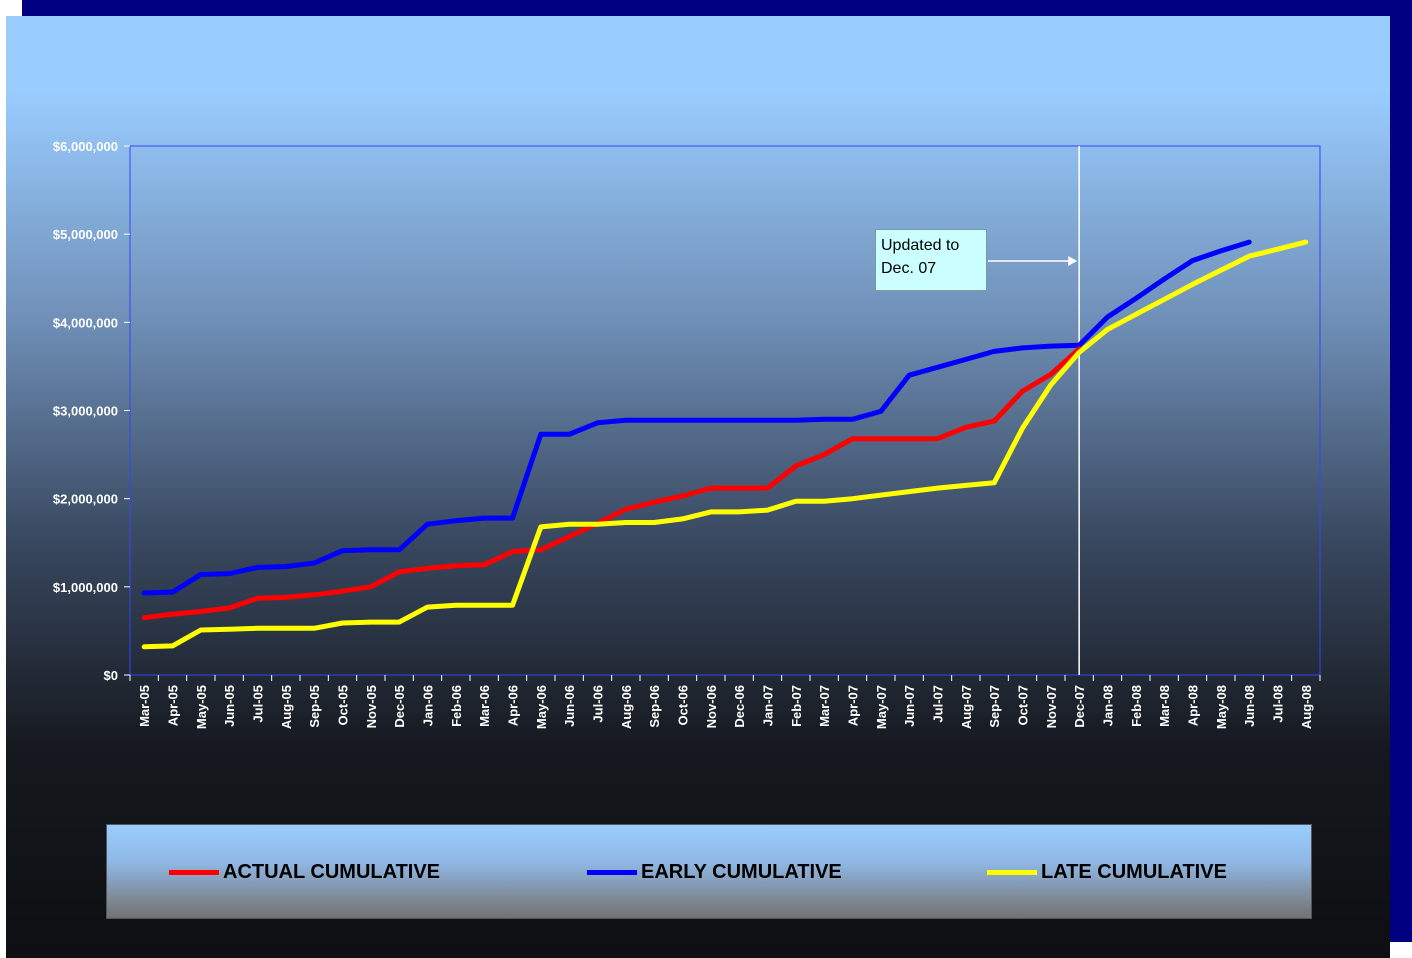 This screenshot has height=958, width=1412. Describe the element at coordinates (85, 587) in the screenshot. I see `y-tick-label: $1,000,000` at that location.